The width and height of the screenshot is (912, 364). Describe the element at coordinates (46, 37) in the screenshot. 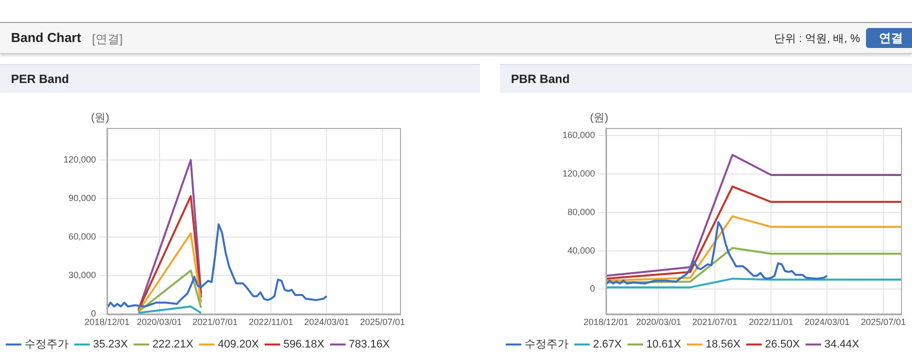

I see `text: Band Chart` at that location.